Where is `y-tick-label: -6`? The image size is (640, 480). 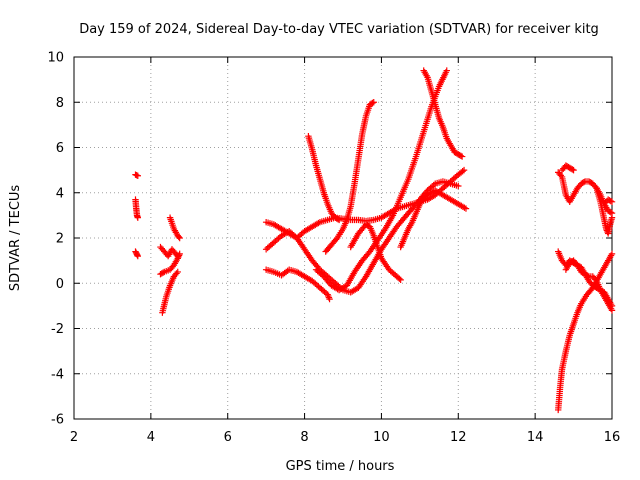
y-tick-label: -6 is located at coordinates (57, 420).